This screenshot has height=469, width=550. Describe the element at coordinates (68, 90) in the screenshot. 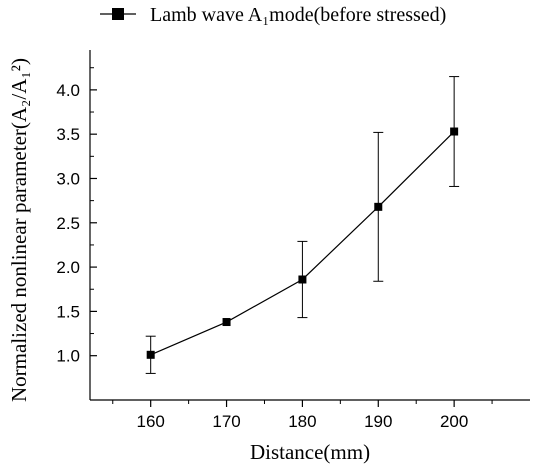

I see `y-tick-label: 4.0` at that location.